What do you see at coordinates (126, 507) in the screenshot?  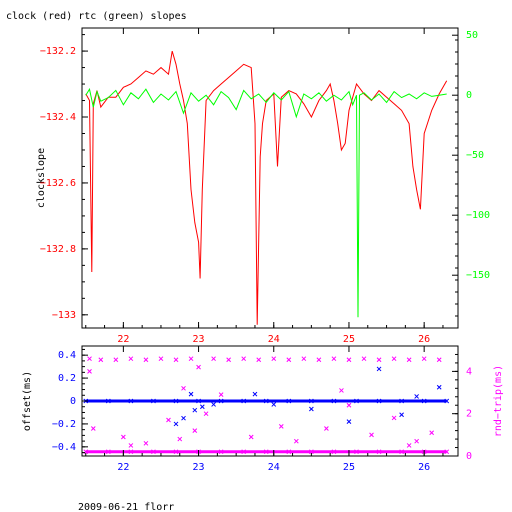 I see `footer-text: 2009-06-21 florr` at bounding box center [126, 507].